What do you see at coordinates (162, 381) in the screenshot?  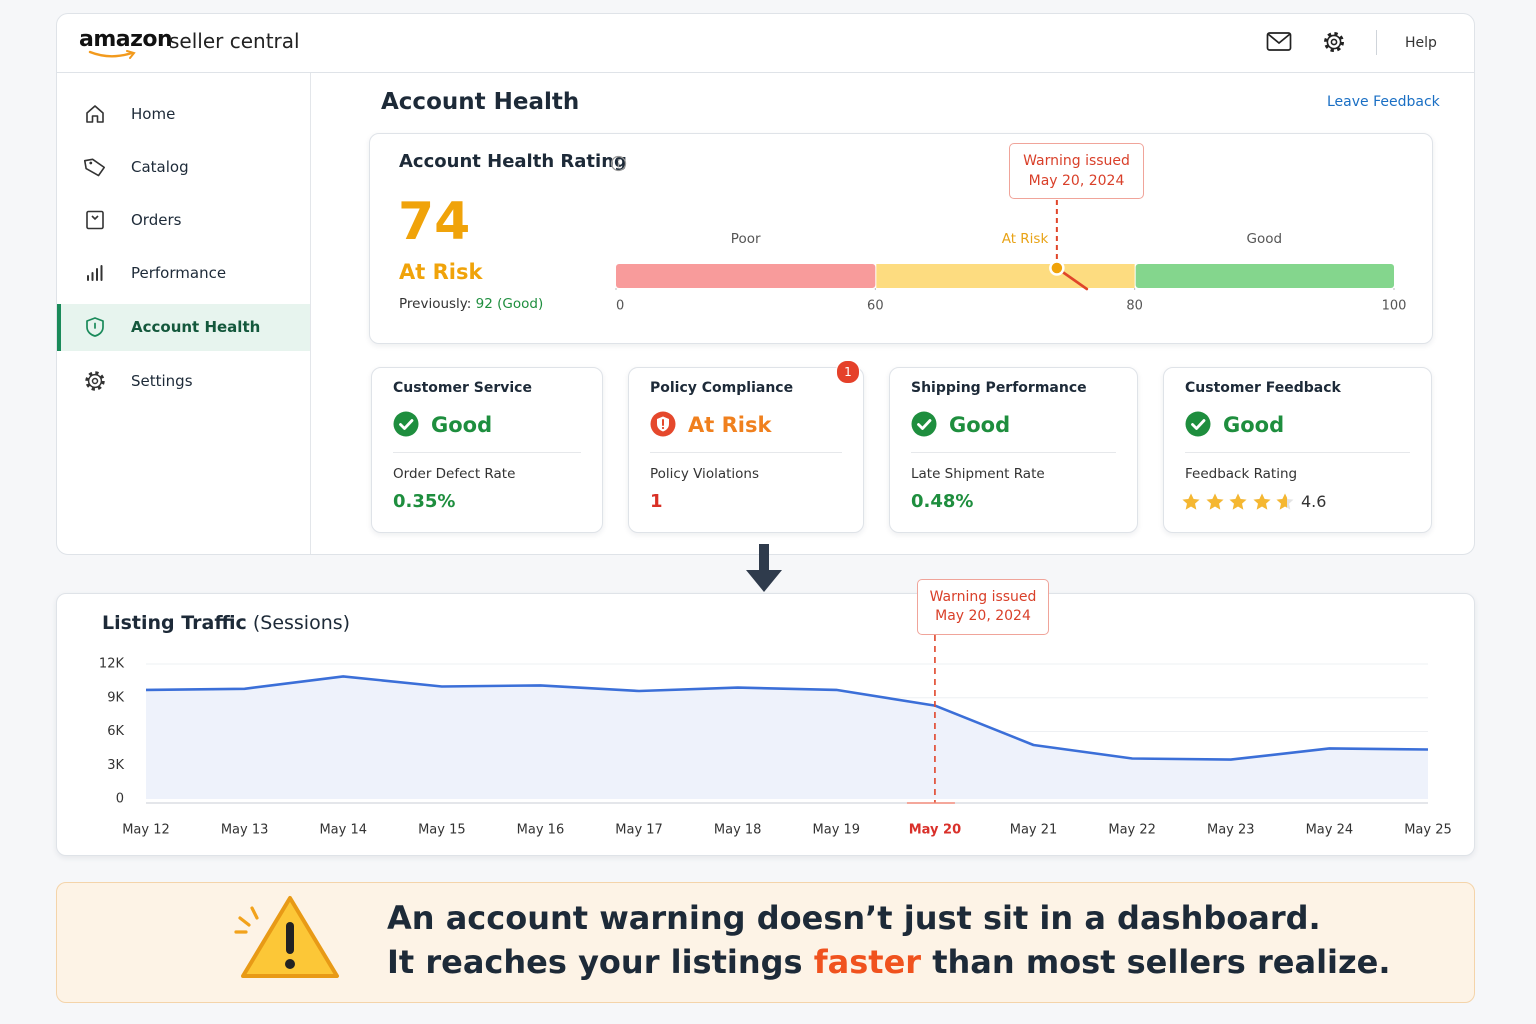 I see `nav-label: Settings` at bounding box center [162, 381].